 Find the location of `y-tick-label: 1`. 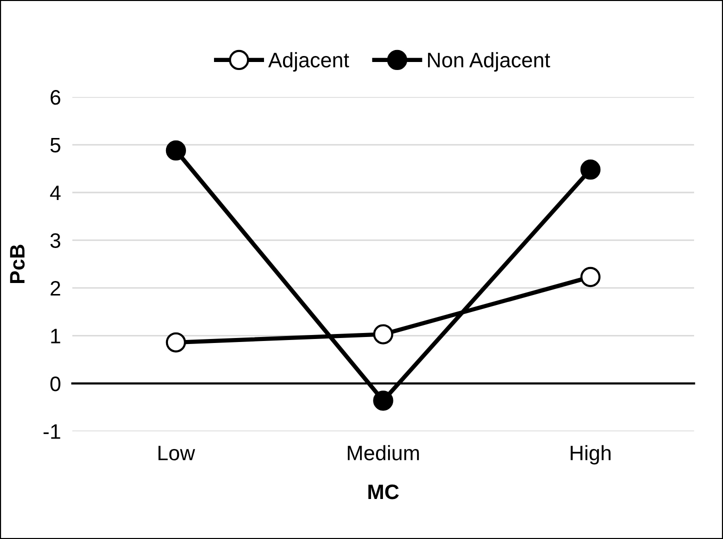

y-tick-label: 1 is located at coordinates (55, 336).